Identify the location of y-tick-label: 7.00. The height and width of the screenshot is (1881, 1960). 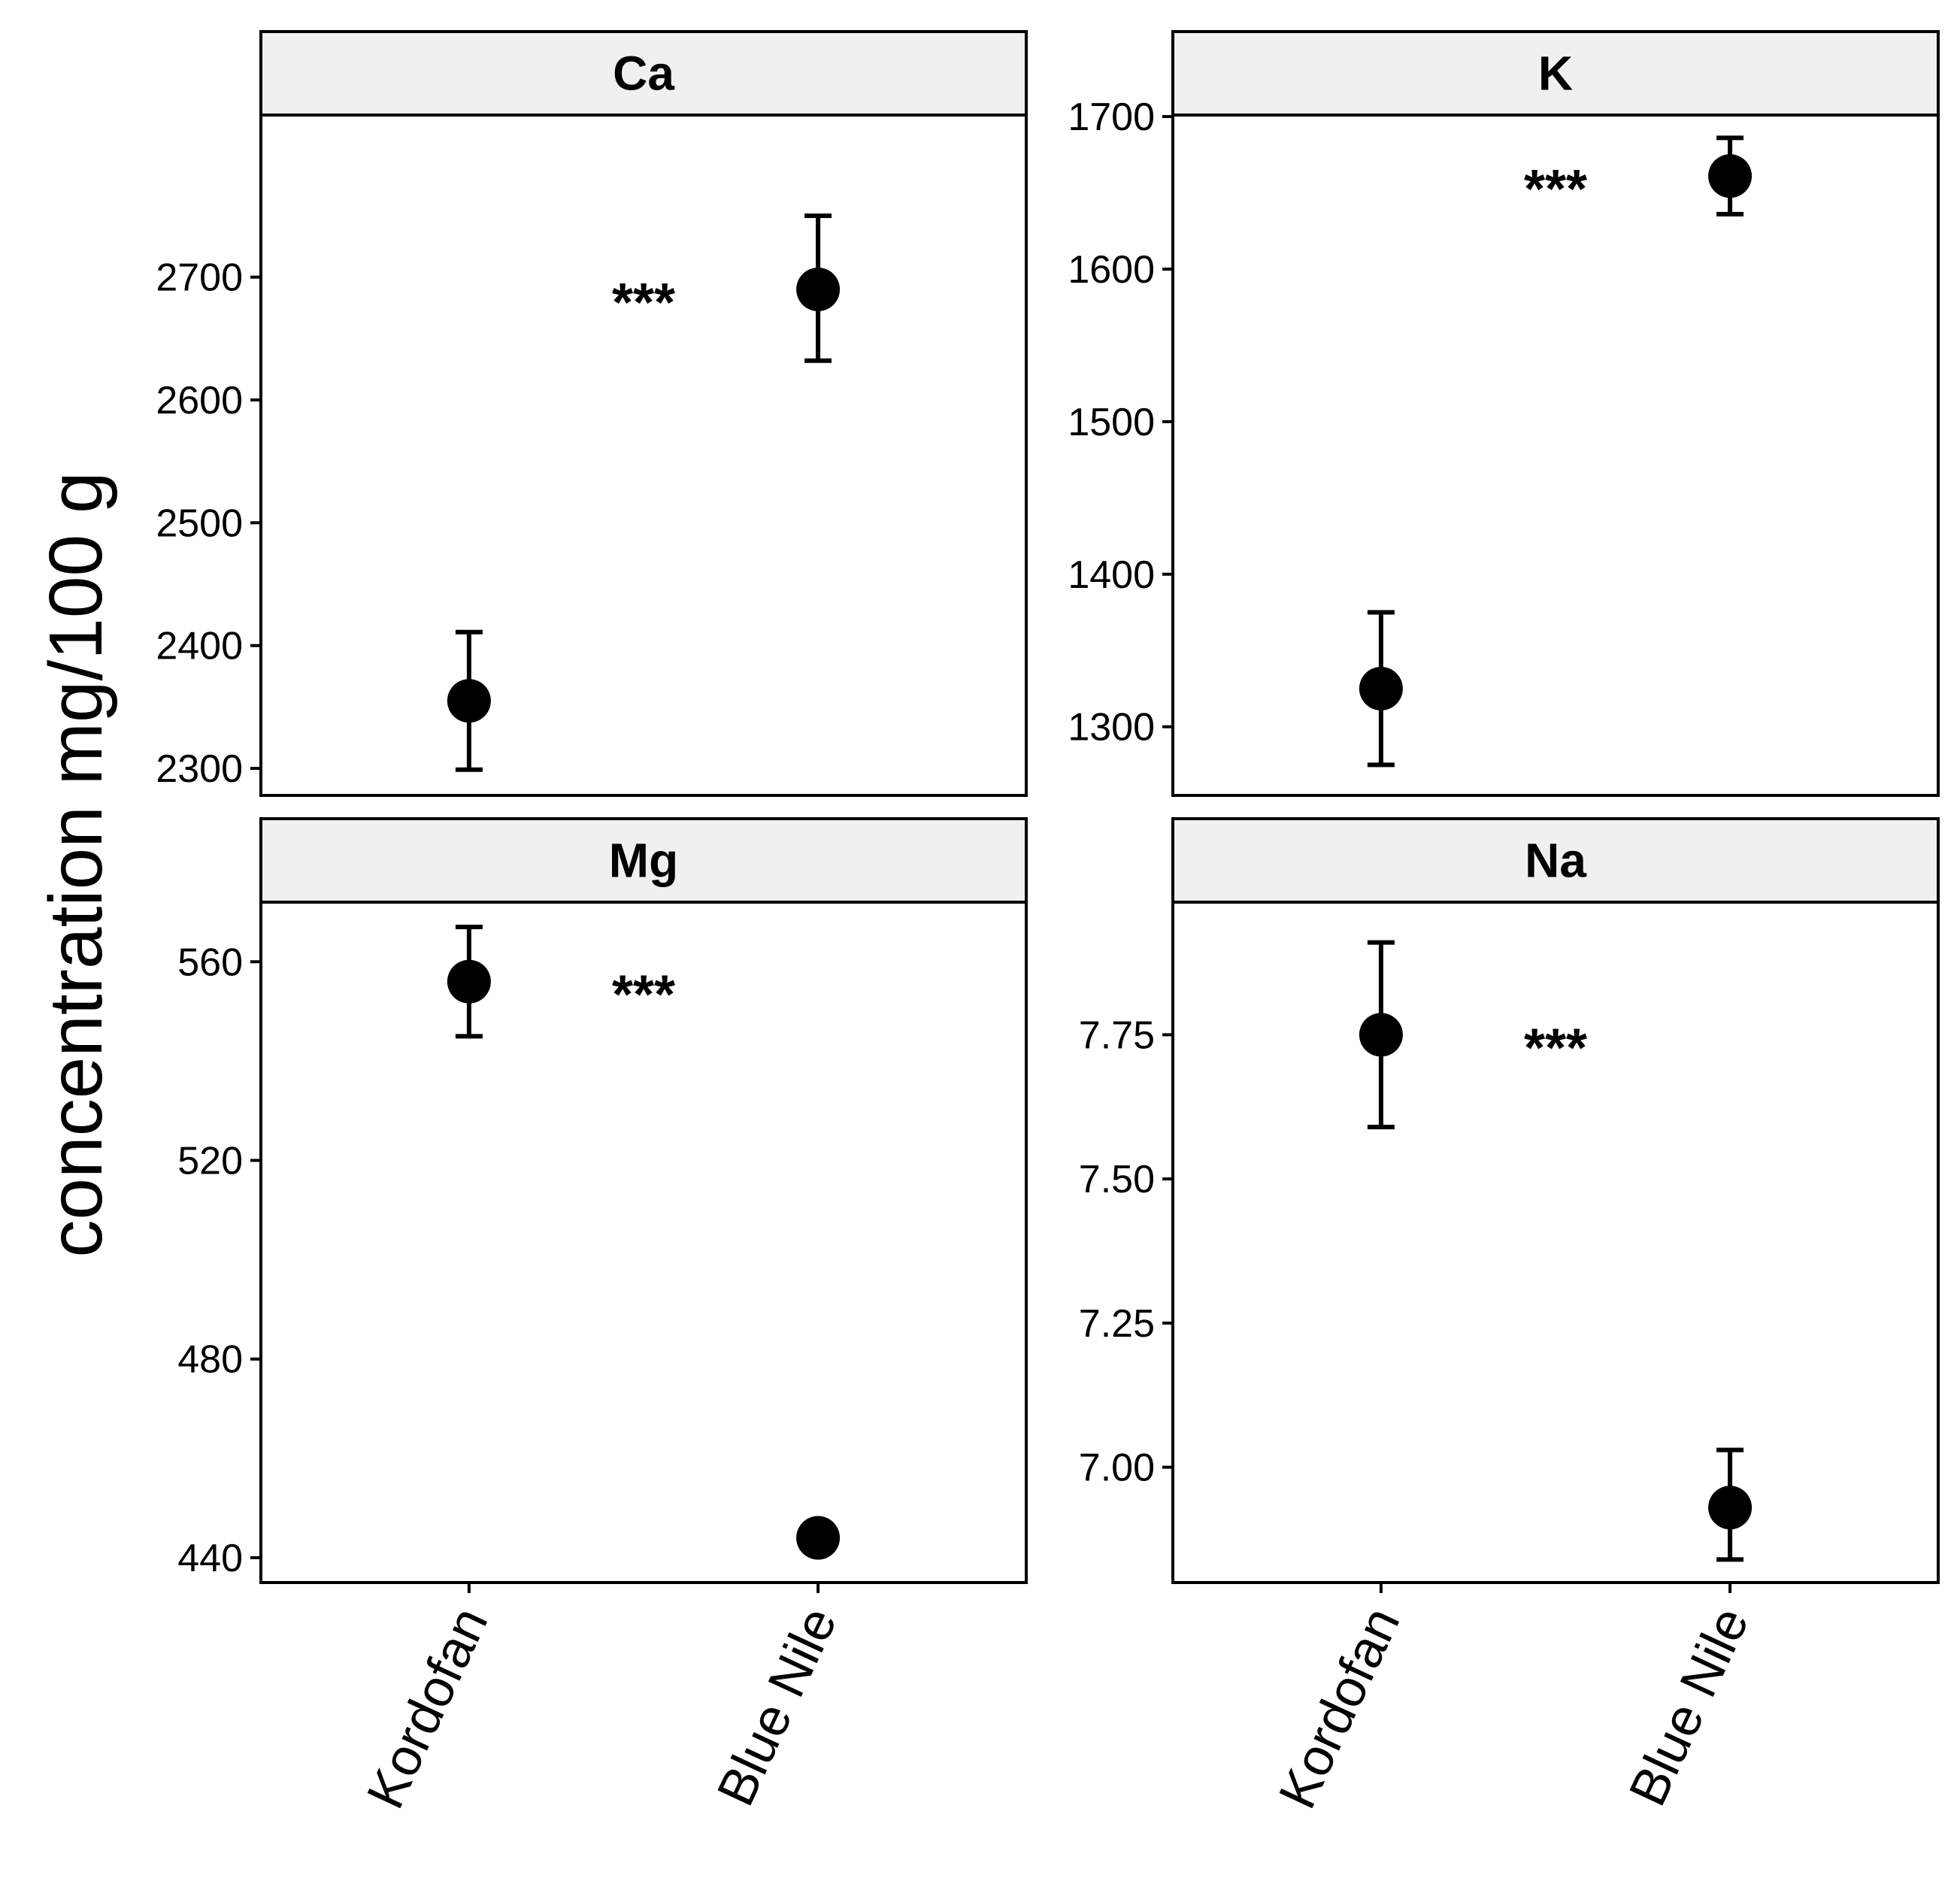
(1117, 1468).